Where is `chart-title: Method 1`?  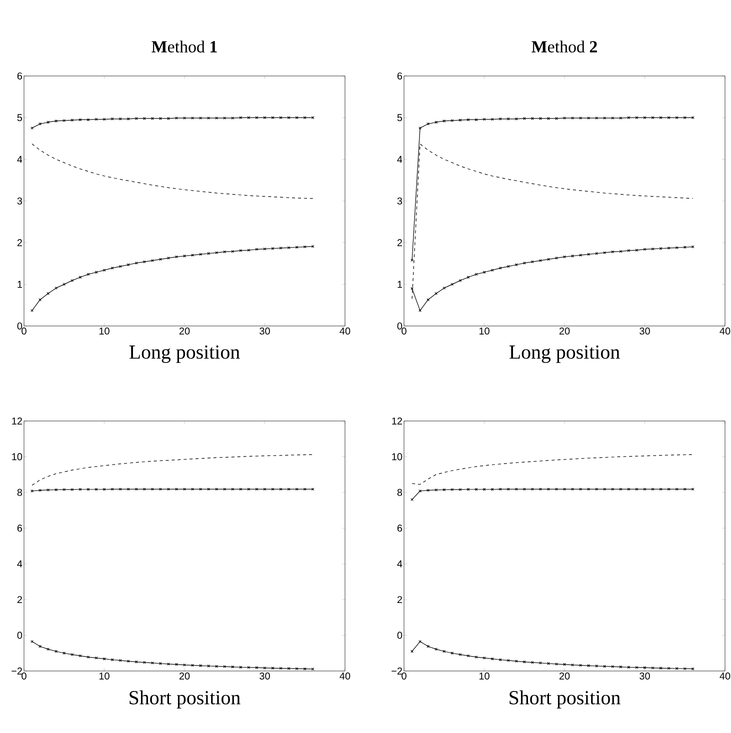
chart-title: Method 1 is located at coordinates (184, 46).